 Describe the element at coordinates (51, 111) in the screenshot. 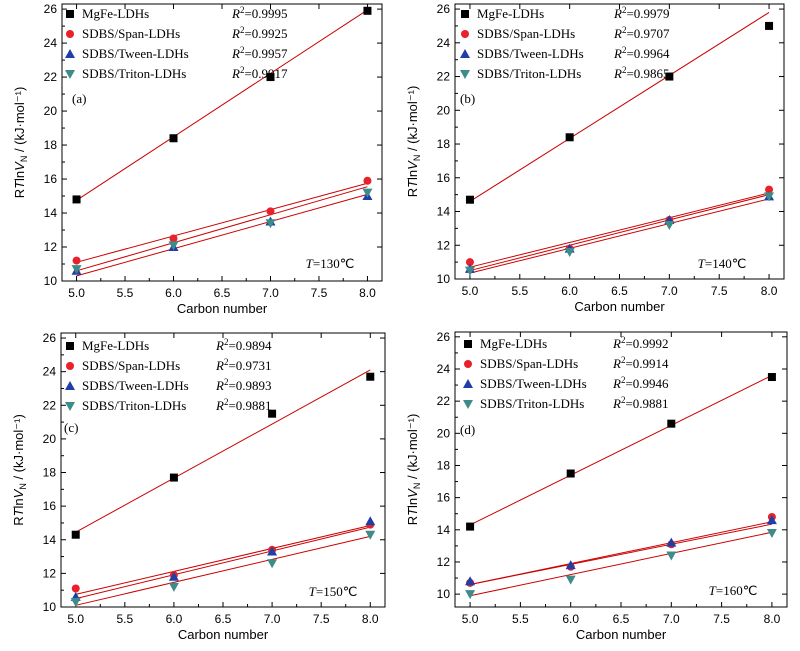

I see `y-tick-label: 20` at that location.